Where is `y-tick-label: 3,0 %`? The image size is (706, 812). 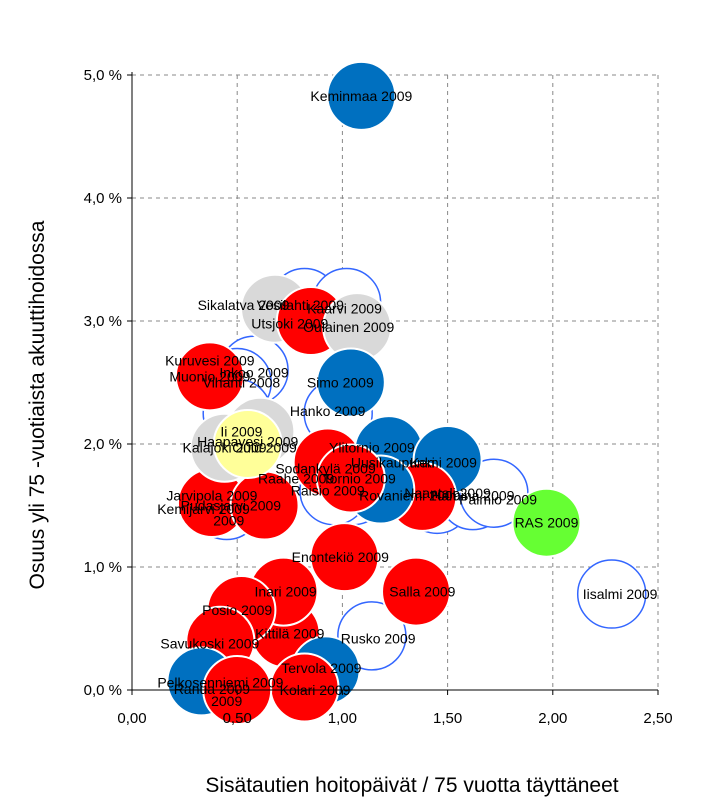
y-tick-label: 3,0 % is located at coordinates (103, 321).